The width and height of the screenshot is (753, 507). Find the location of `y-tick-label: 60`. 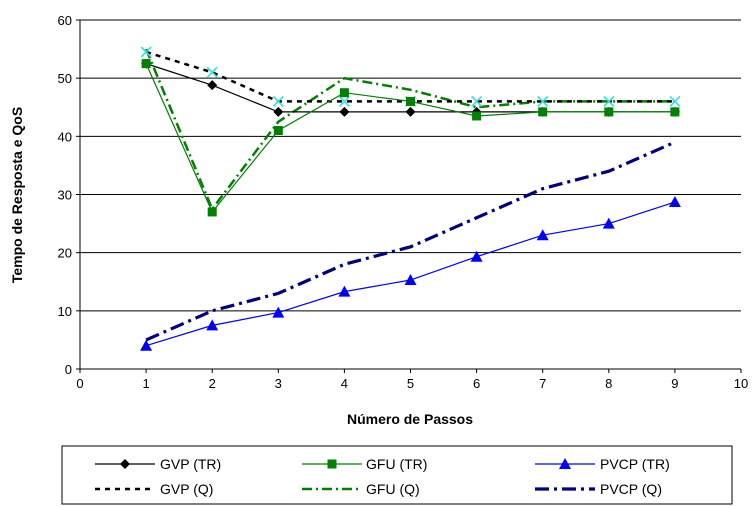

y-tick-label: 60 is located at coordinates (65, 20).